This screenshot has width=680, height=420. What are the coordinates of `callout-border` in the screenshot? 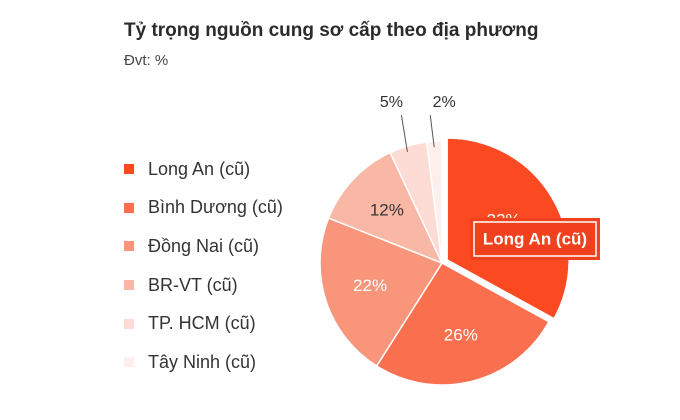 It's located at (535, 239).